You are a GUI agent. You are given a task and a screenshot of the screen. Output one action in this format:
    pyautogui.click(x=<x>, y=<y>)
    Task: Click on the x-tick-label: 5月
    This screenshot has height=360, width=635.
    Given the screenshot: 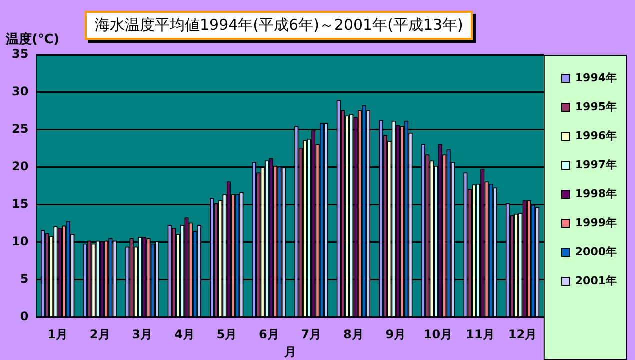 What is the action you would take?
    pyautogui.click(x=227, y=335)
    